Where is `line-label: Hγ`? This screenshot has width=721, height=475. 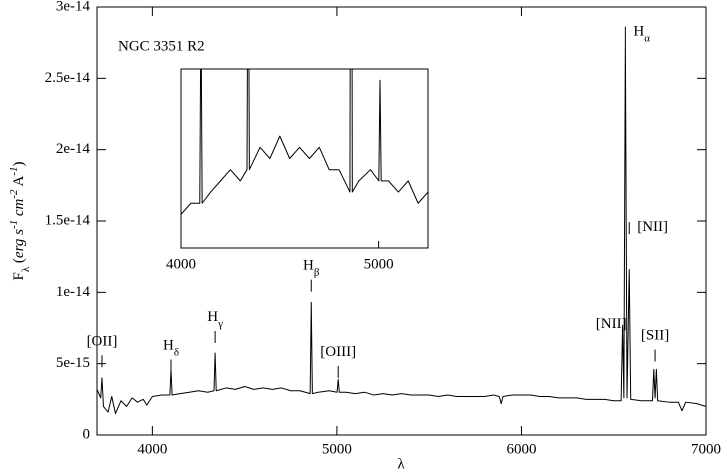
line-label: Hγ is located at coordinates (215, 319).